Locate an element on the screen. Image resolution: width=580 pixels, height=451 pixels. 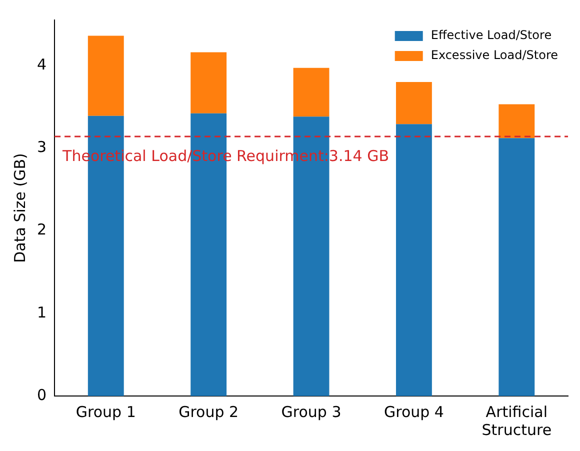
y-tick-label: 2 is located at coordinates (41, 229).